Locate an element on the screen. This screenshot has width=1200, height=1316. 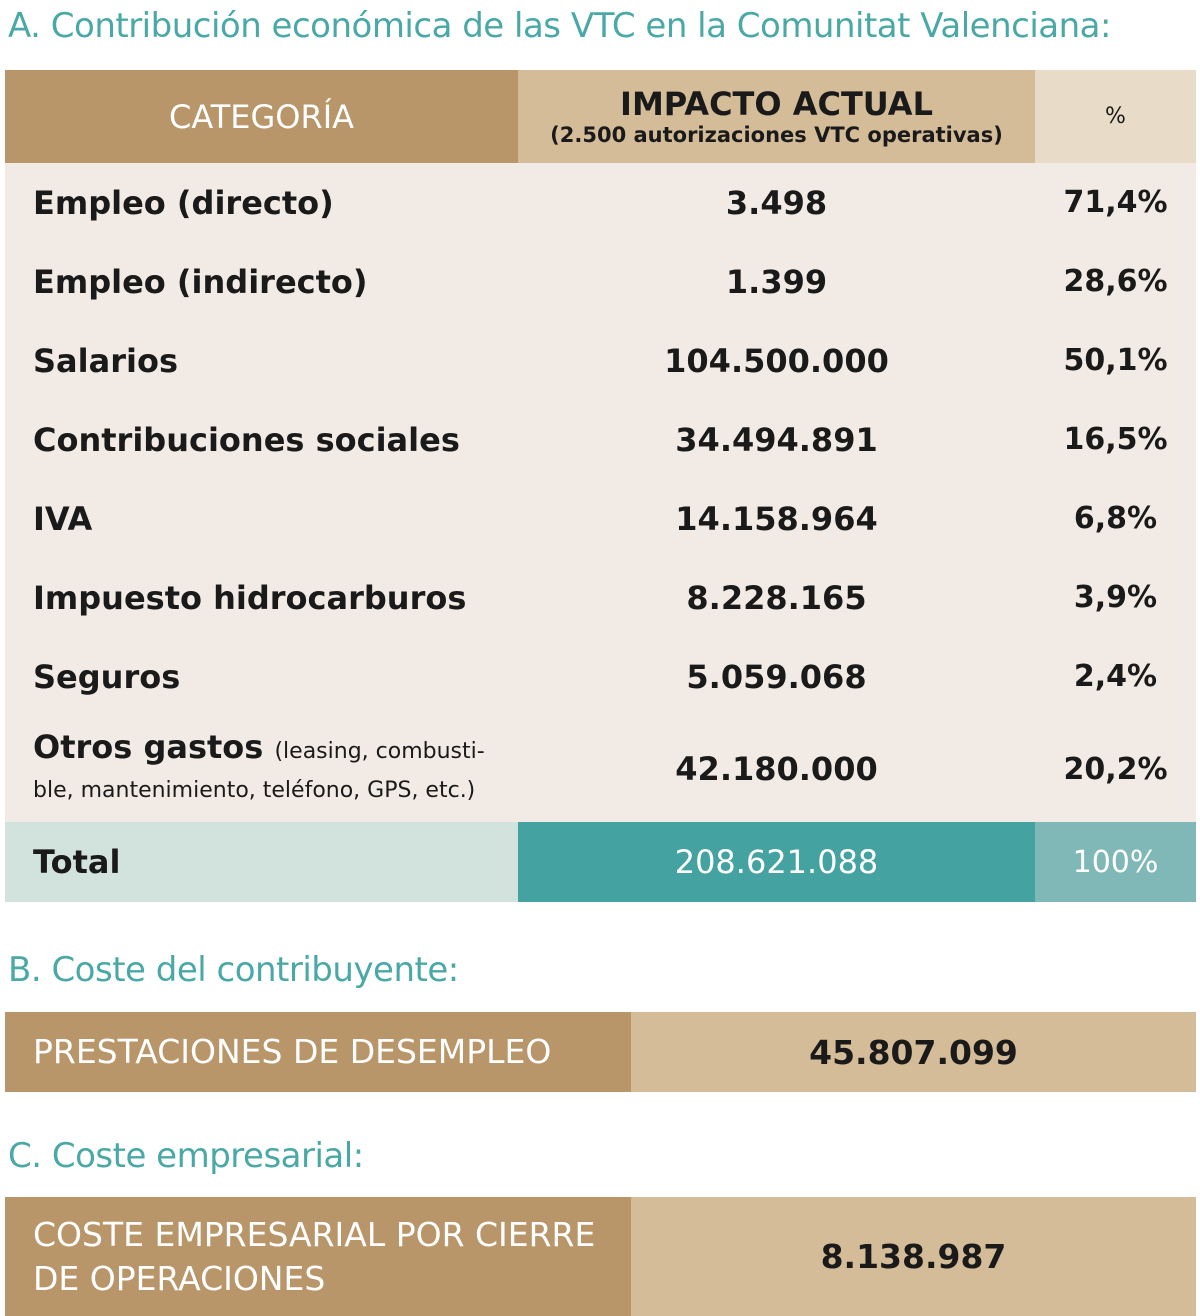
row-percent: 71,4% is located at coordinates (1115, 202).